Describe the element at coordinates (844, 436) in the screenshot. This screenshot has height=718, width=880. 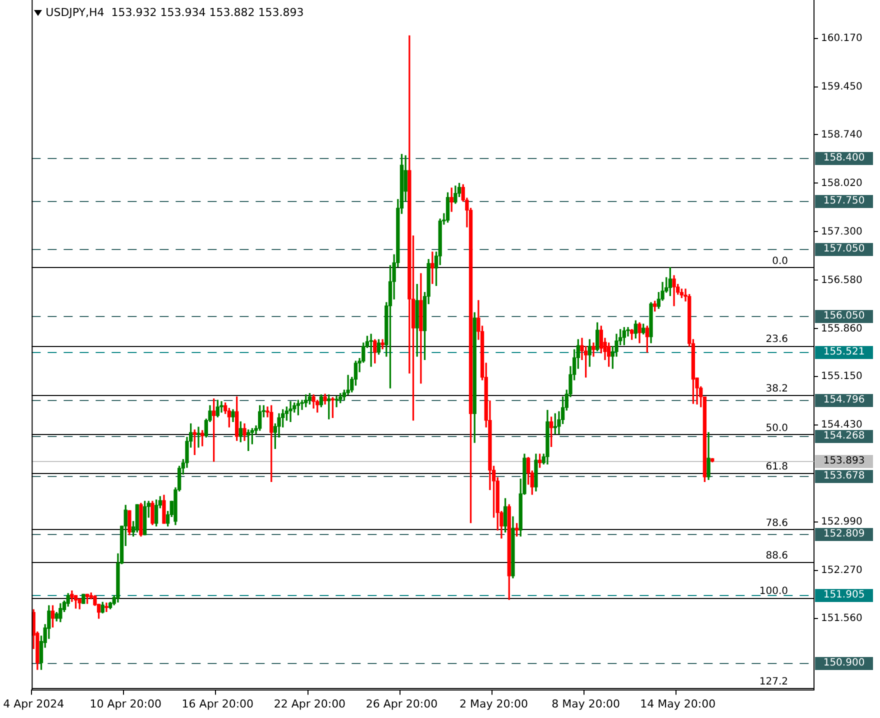
I see `ref-line-label: 154.268` at that location.